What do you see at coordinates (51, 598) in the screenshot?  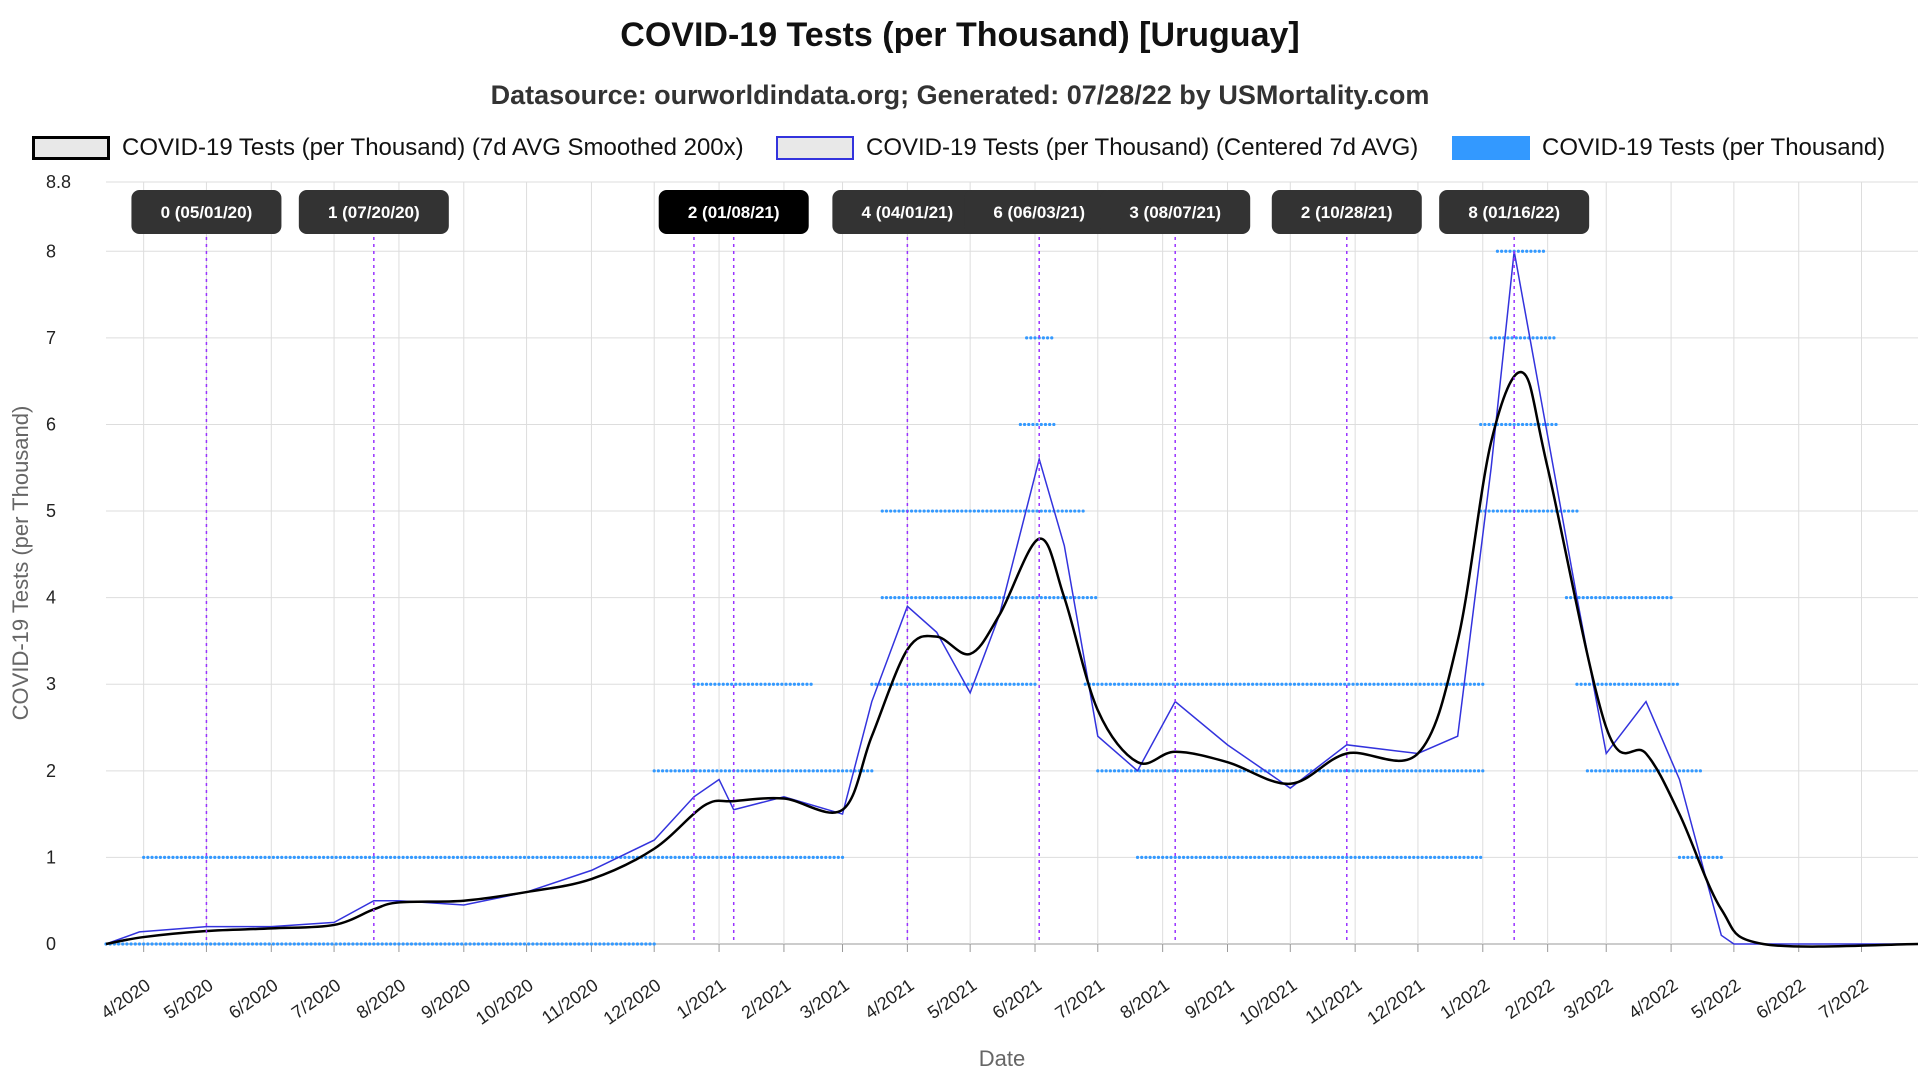 I see `y-tick-label: 4` at bounding box center [51, 598].